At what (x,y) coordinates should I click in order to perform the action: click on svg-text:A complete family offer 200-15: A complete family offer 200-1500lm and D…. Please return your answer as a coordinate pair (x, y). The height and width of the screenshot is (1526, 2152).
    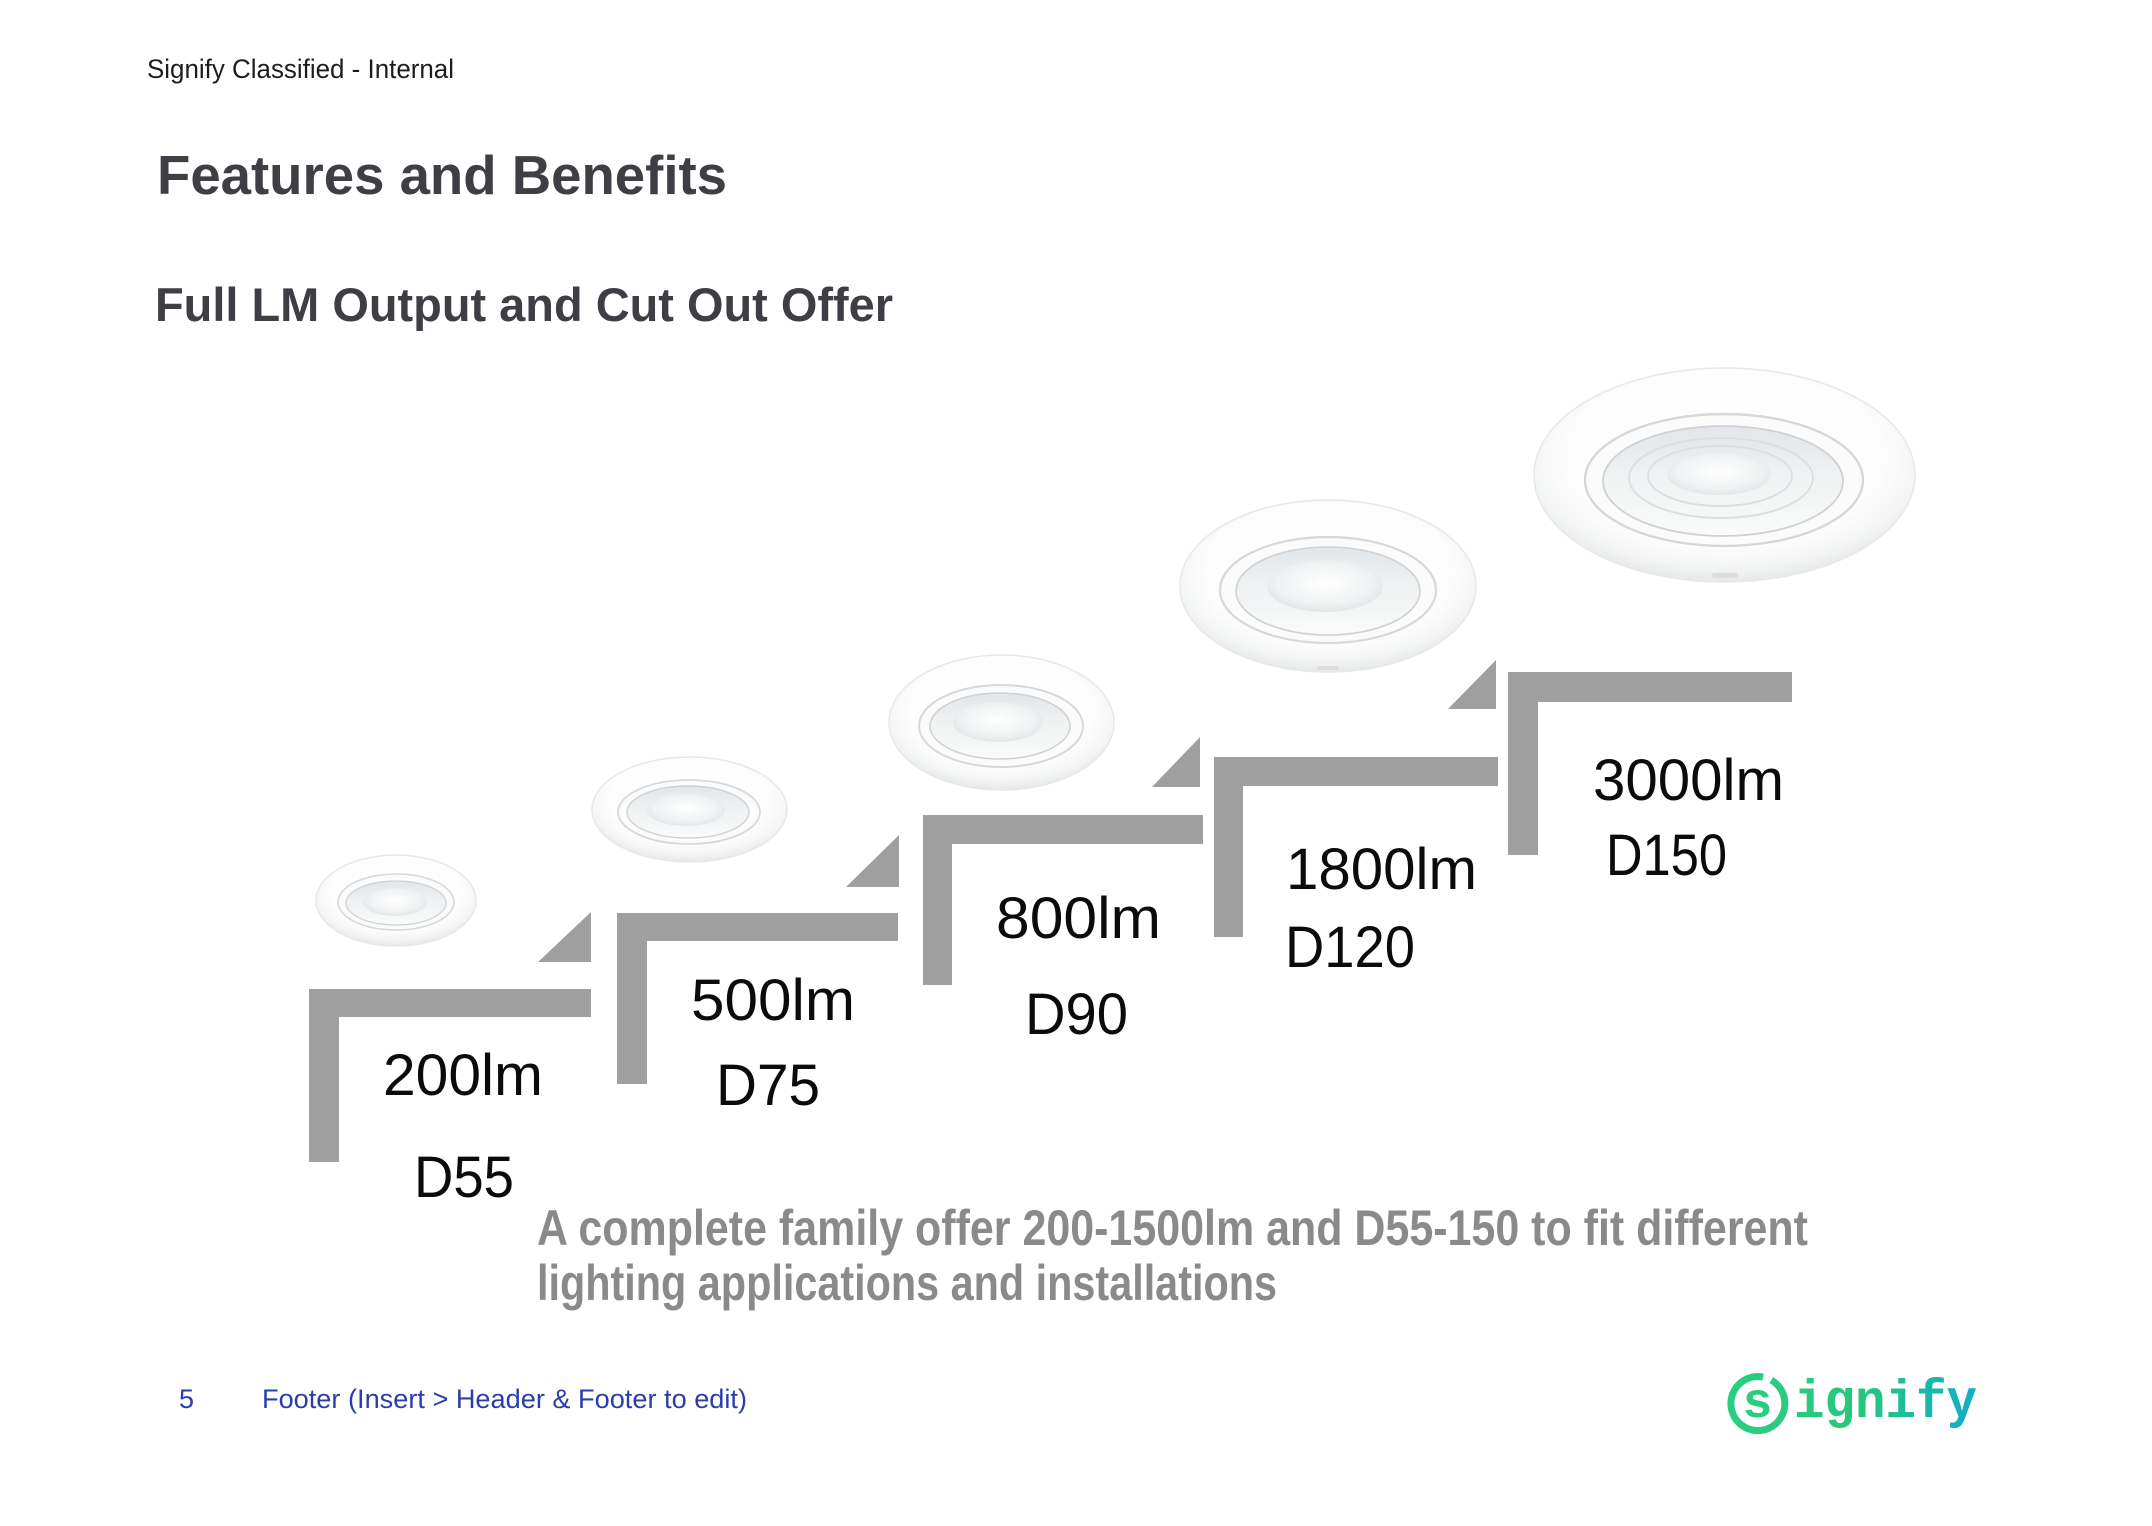
    Looking at the image, I should click on (1172, 1228).